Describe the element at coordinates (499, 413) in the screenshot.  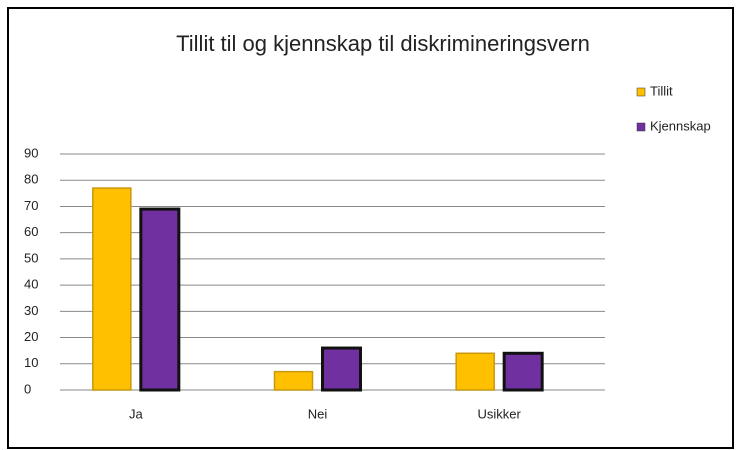
I see `x-tick-label: Usikker` at that location.